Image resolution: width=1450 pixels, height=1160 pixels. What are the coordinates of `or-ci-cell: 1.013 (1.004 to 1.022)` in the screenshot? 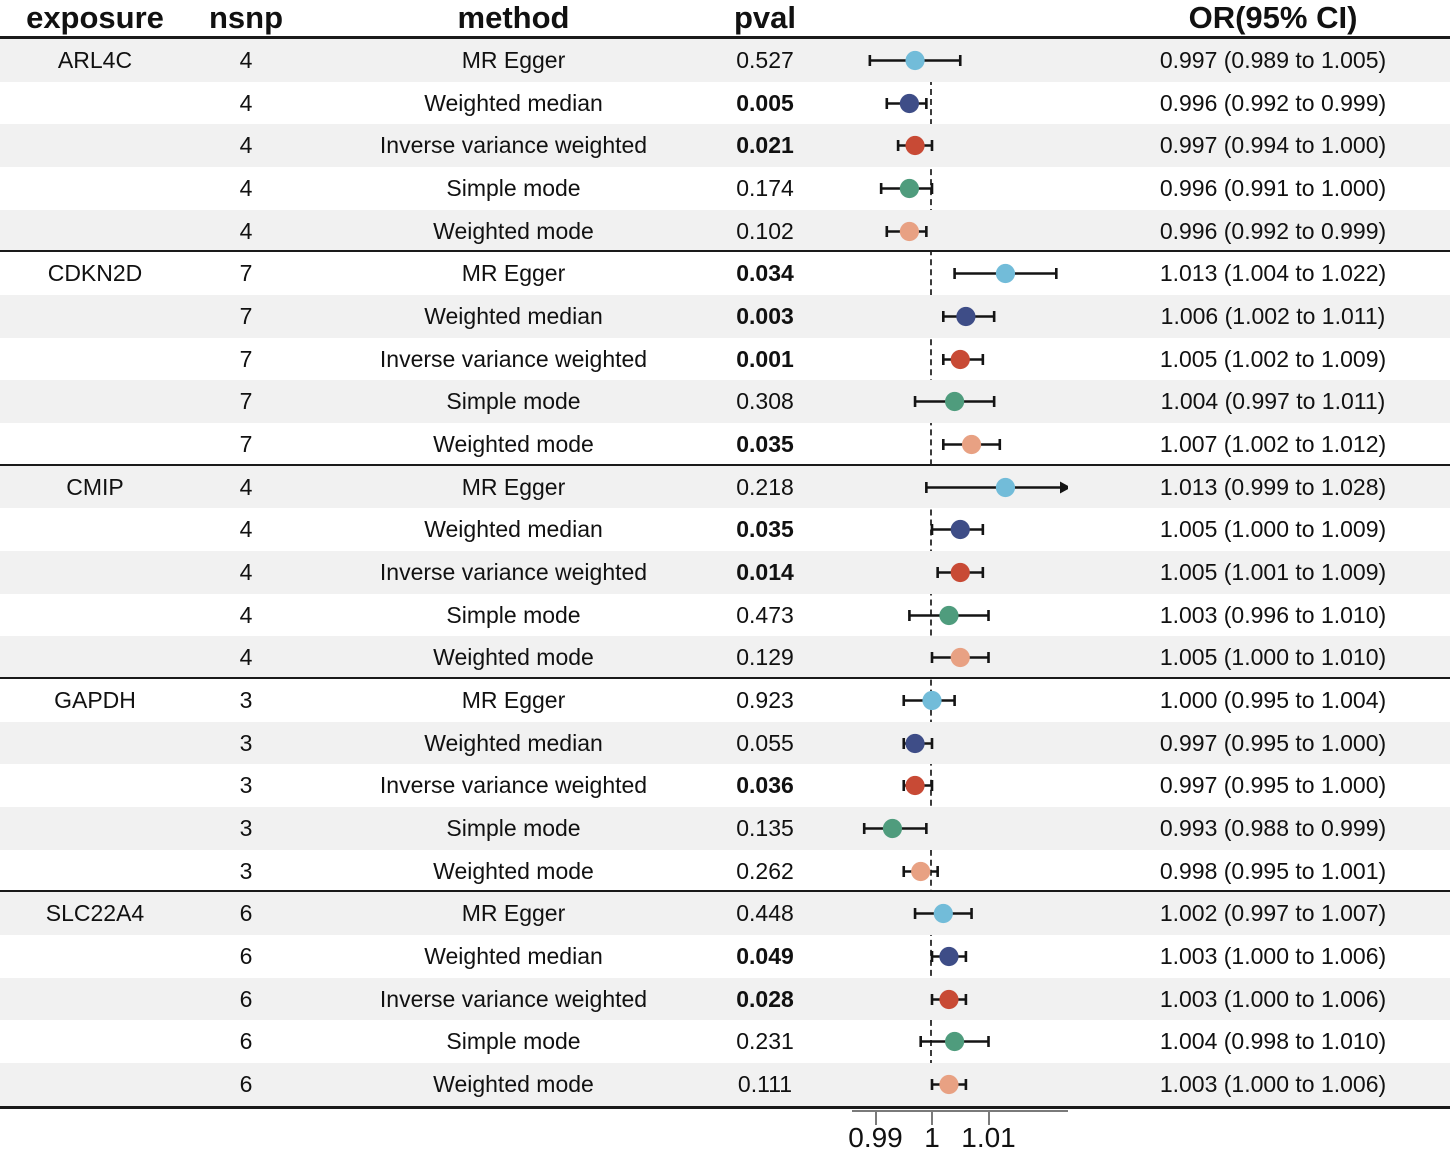 It's located at (1273, 273).